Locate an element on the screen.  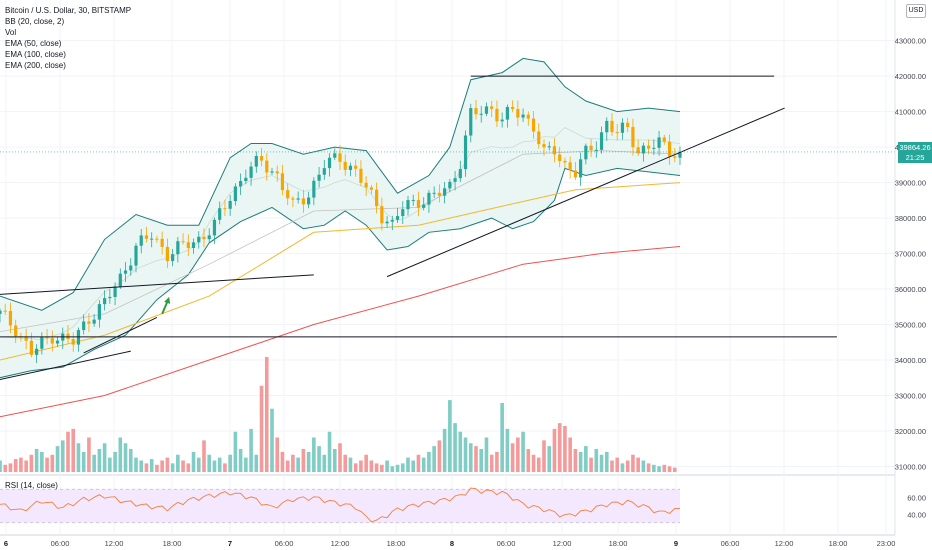
price-tick-label: 31000.00 is located at coordinates (910, 466).